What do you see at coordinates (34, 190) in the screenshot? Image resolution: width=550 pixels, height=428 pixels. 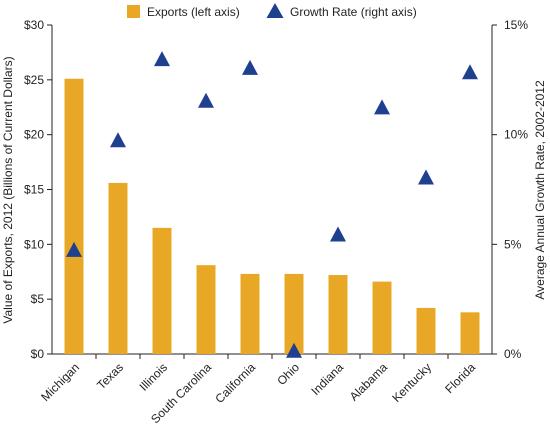 I see `left-tick-label: $15` at bounding box center [34, 190].